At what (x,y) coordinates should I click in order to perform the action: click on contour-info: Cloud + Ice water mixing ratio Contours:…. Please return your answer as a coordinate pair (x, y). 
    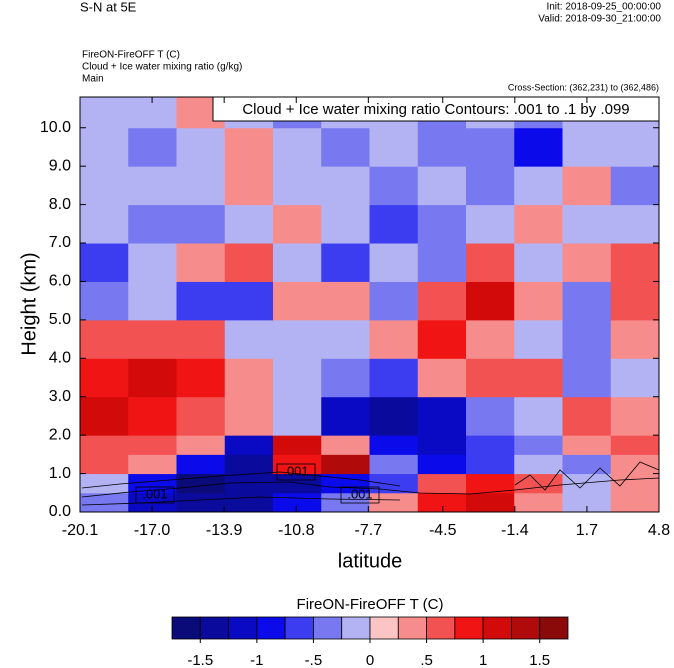
    Looking at the image, I should click on (435, 109).